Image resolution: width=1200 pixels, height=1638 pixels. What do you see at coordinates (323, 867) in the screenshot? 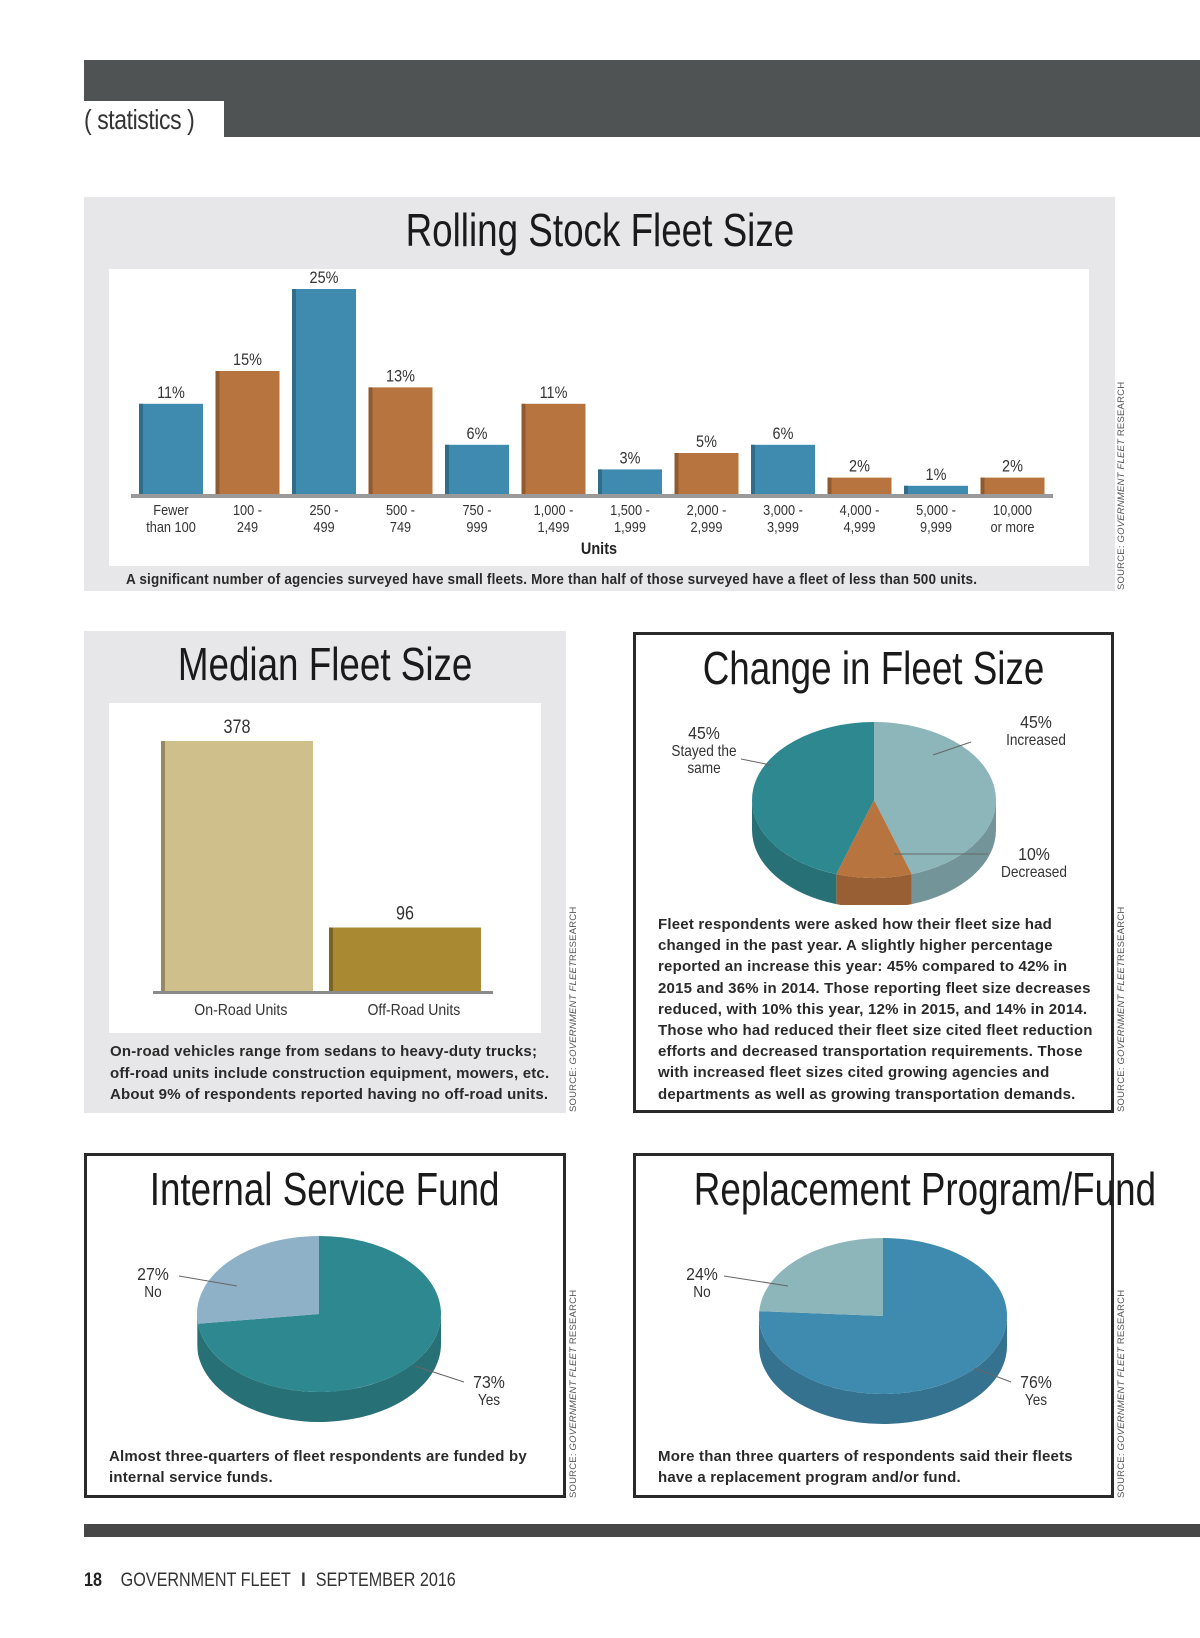
I see `median-fleet-chart: 378 On-Road Units 96 Off-Road Units` at bounding box center [323, 867].